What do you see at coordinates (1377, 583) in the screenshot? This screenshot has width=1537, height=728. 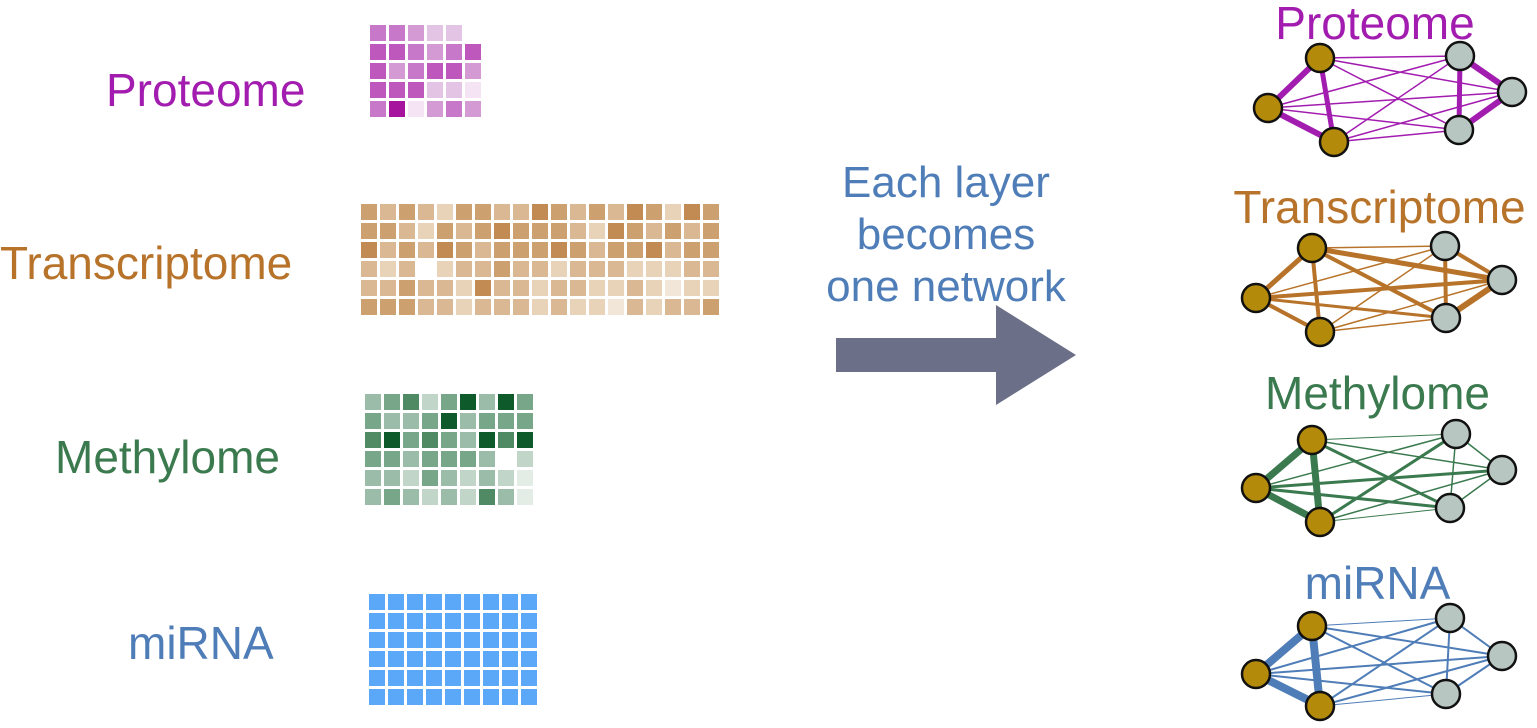 I see `mirna-network-label: miRNA` at bounding box center [1377, 583].